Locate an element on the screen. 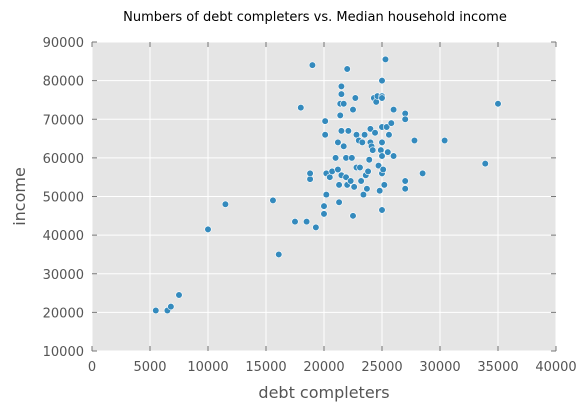  y-tick-label: 10000 is located at coordinates (63, 352).